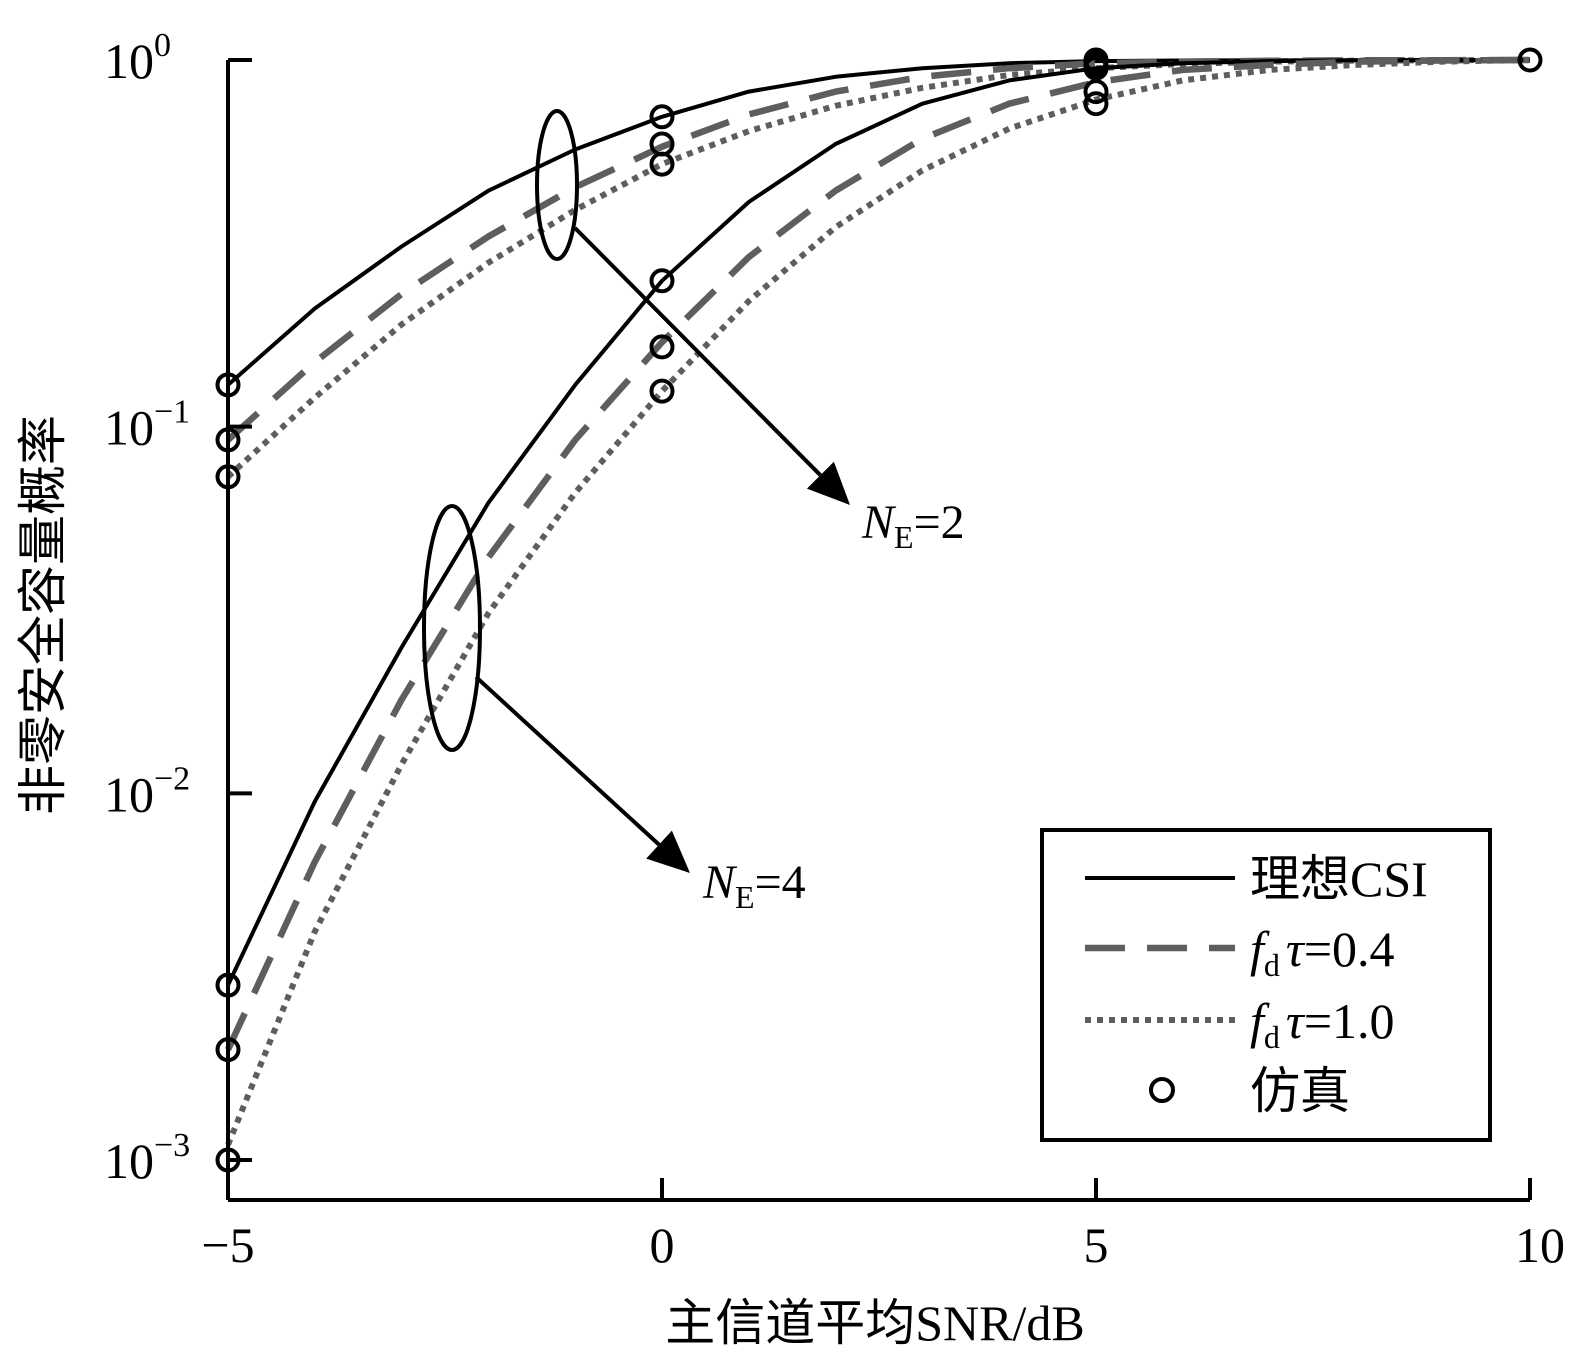  What do you see at coordinates (147, 1158) in the screenshot?
I see `y-tick-label: 10⁻³` at bounding box center [147, 1158].